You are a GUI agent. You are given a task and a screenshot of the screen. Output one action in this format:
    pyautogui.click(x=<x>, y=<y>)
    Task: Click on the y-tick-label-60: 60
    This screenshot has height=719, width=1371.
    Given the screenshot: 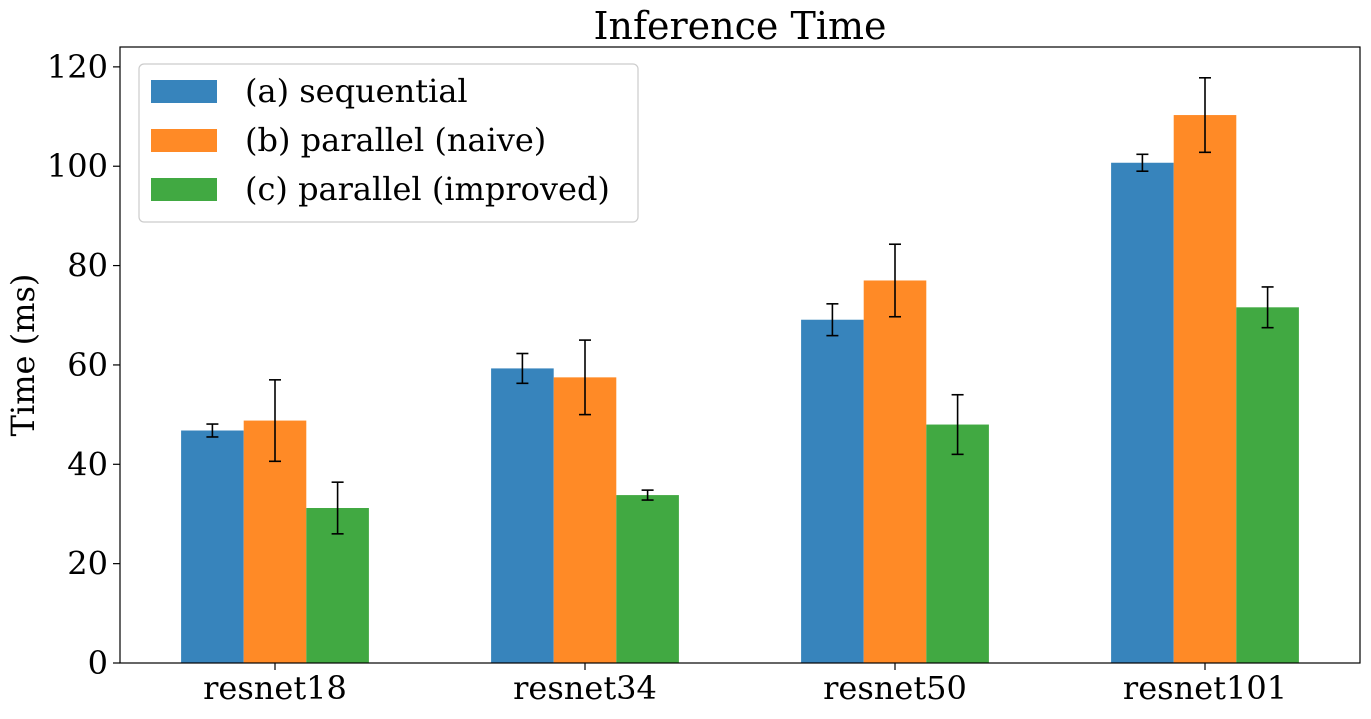 What is the action you would take?
    pyautogui.click(x=87, y=365)
    